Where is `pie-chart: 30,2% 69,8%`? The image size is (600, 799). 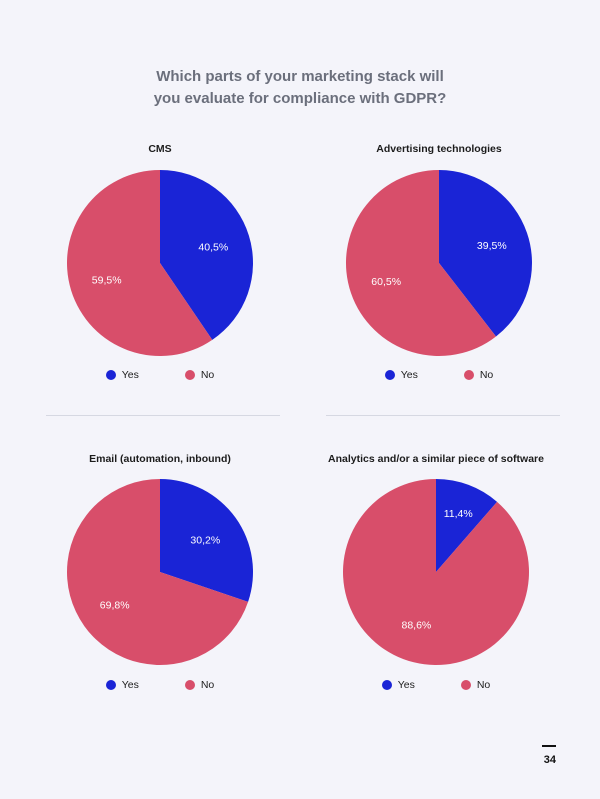 pie-chart: 30,2% 69,8% is located at coordinates (160, 572).